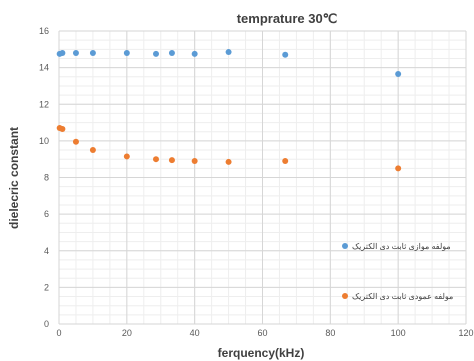 The height and width of the screenshot is (361, 474). I want to click on y-tick-label: 8, so click(46, 178).